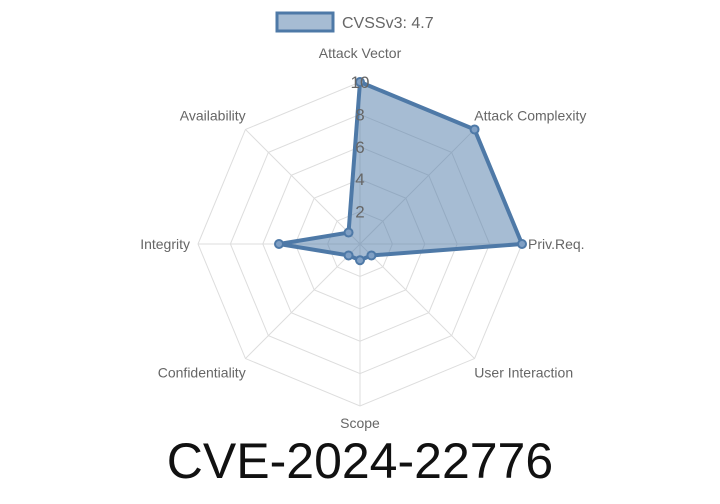 This screenshot has width=720, height=504. I want to click on tick-label: 6, so click(359, 147).